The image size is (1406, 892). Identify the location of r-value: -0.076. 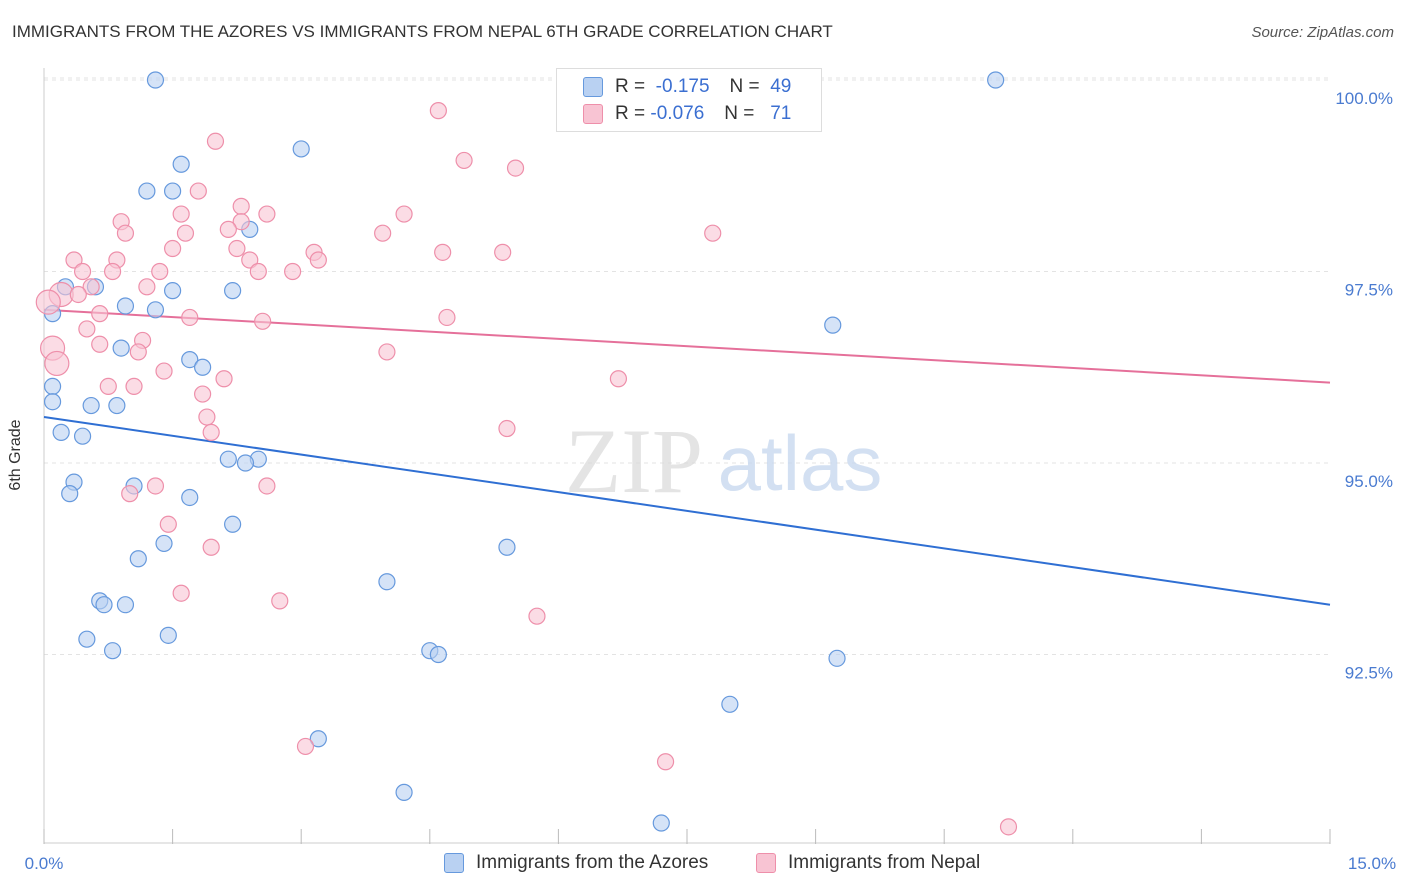
(677, 113).